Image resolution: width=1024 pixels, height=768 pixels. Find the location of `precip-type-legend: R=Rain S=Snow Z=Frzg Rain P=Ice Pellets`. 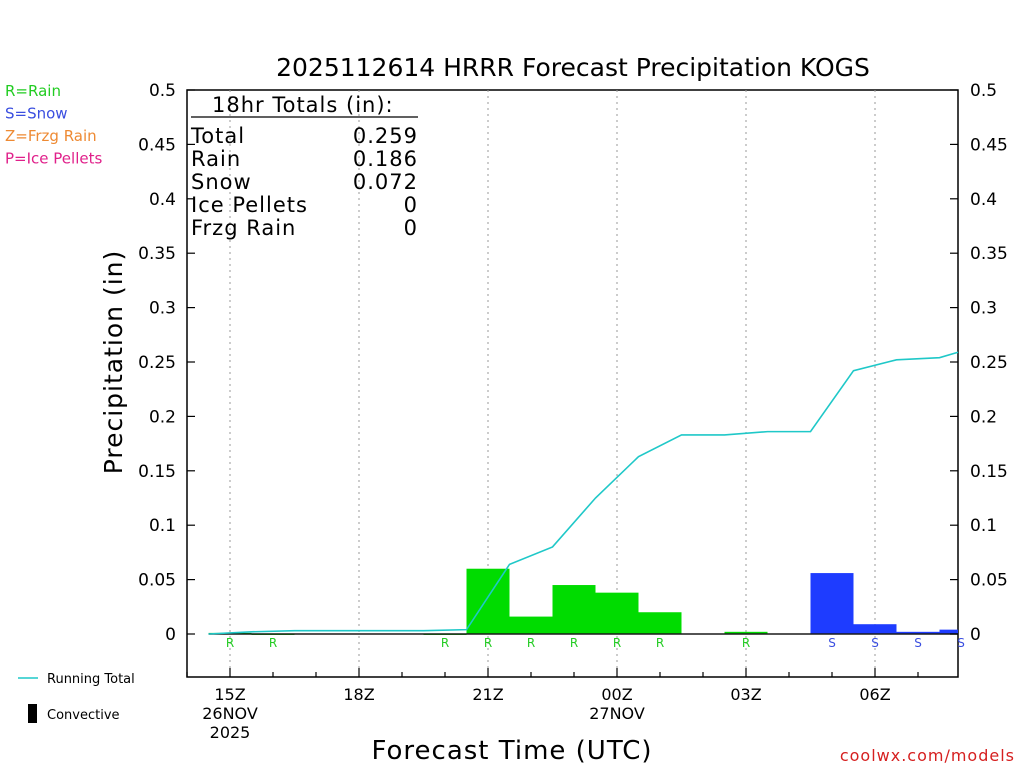

precip-type-legend: R=Rain S=Snow Z=Frzg Rain P=Ice Pellets is located at coordinates (53, 125).